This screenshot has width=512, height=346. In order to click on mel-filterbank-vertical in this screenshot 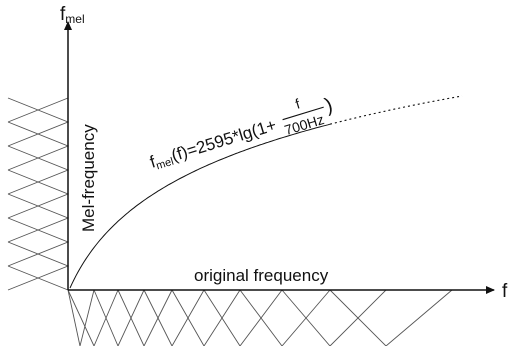, I will do `click(38, 194)`.